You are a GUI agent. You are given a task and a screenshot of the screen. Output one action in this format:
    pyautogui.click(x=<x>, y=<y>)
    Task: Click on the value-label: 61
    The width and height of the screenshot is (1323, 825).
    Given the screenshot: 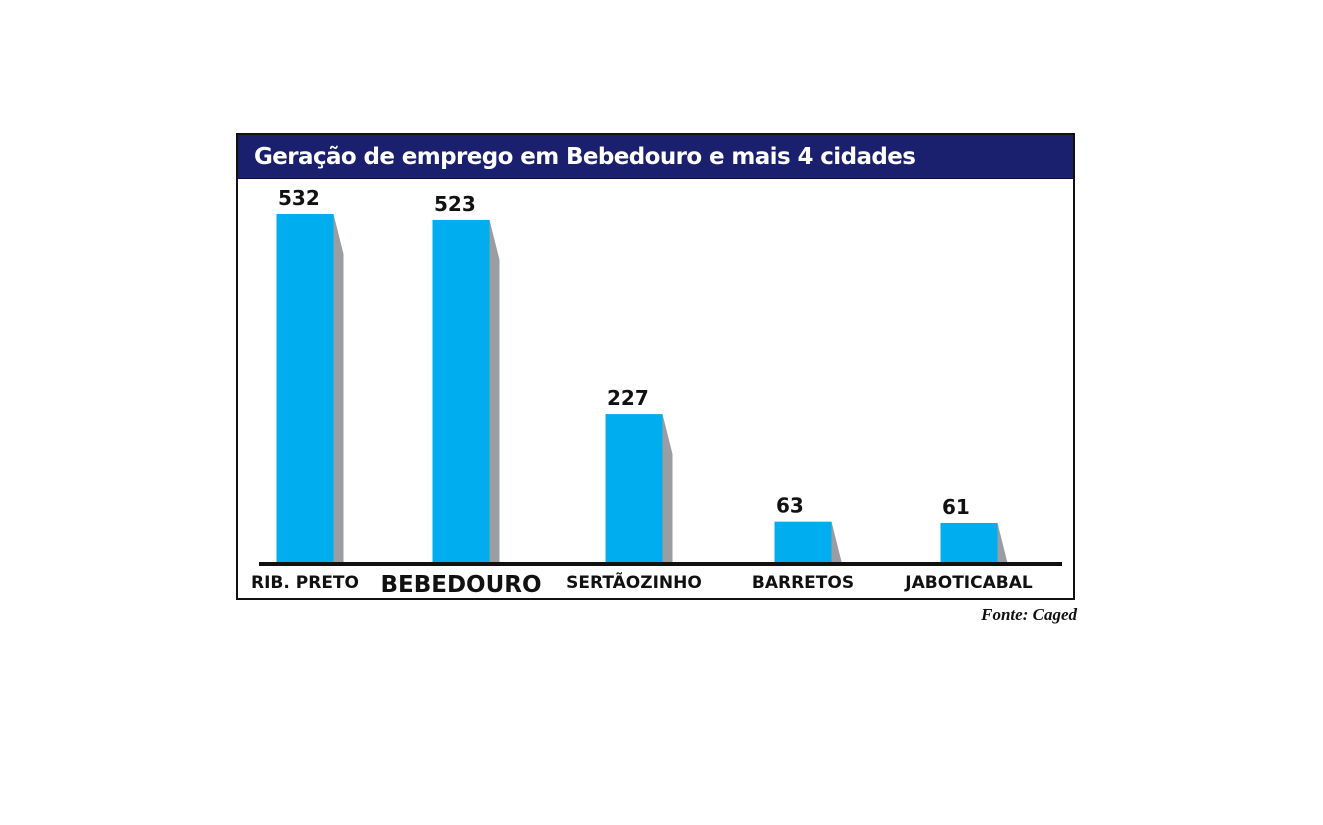 What is the action you would take?
    pyautogui.click(x=956, y=507)
    